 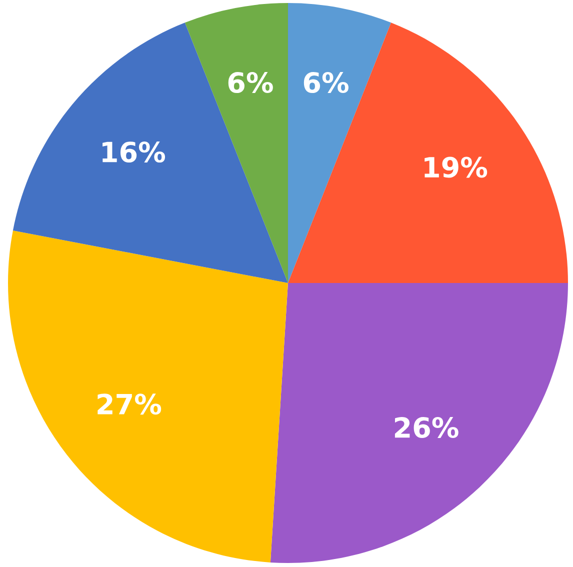 What do you see at coordinates (134, 152) in the screenshot?
I see `data-label: 16%` at bounding box center [134, 152].